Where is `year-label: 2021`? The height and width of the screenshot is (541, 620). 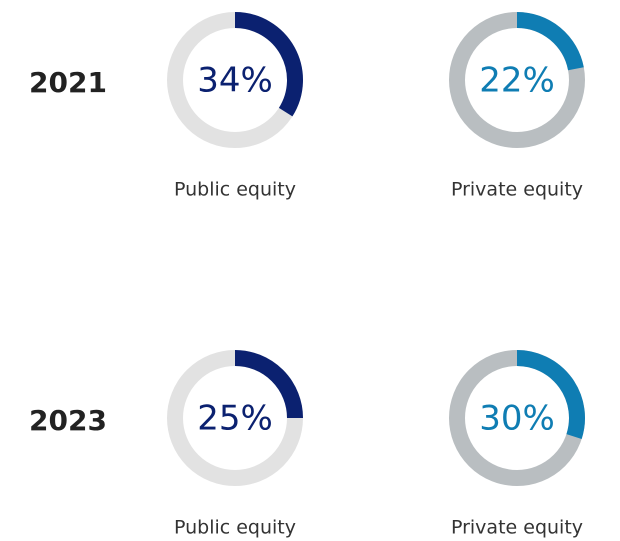 year-label: 2021 is located at coordinates (68, 82).